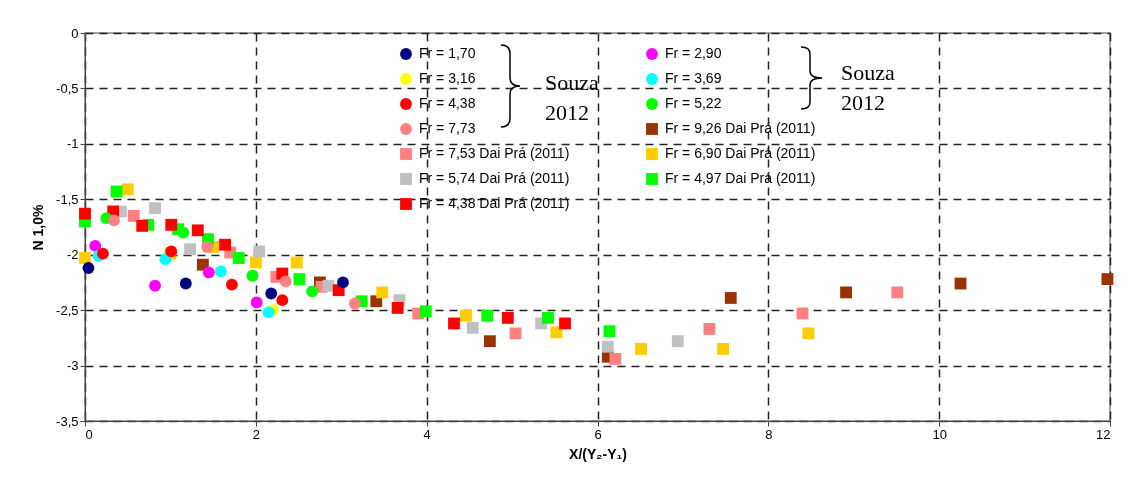  Describe the element at coordinates (740, 128) in the screenshot. I see `legend-label: Fr = 9,26 Dai Prá (2011)` at that location.